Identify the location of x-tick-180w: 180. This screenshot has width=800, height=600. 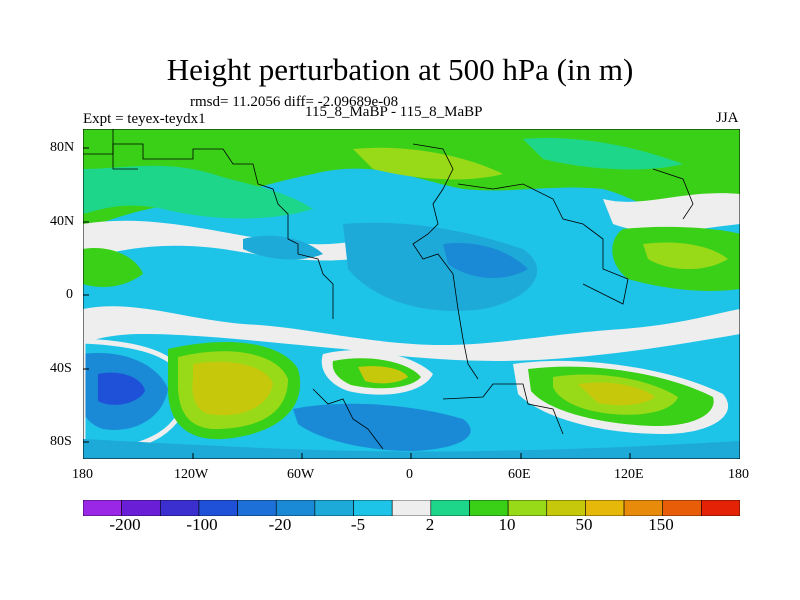
(82, 474).